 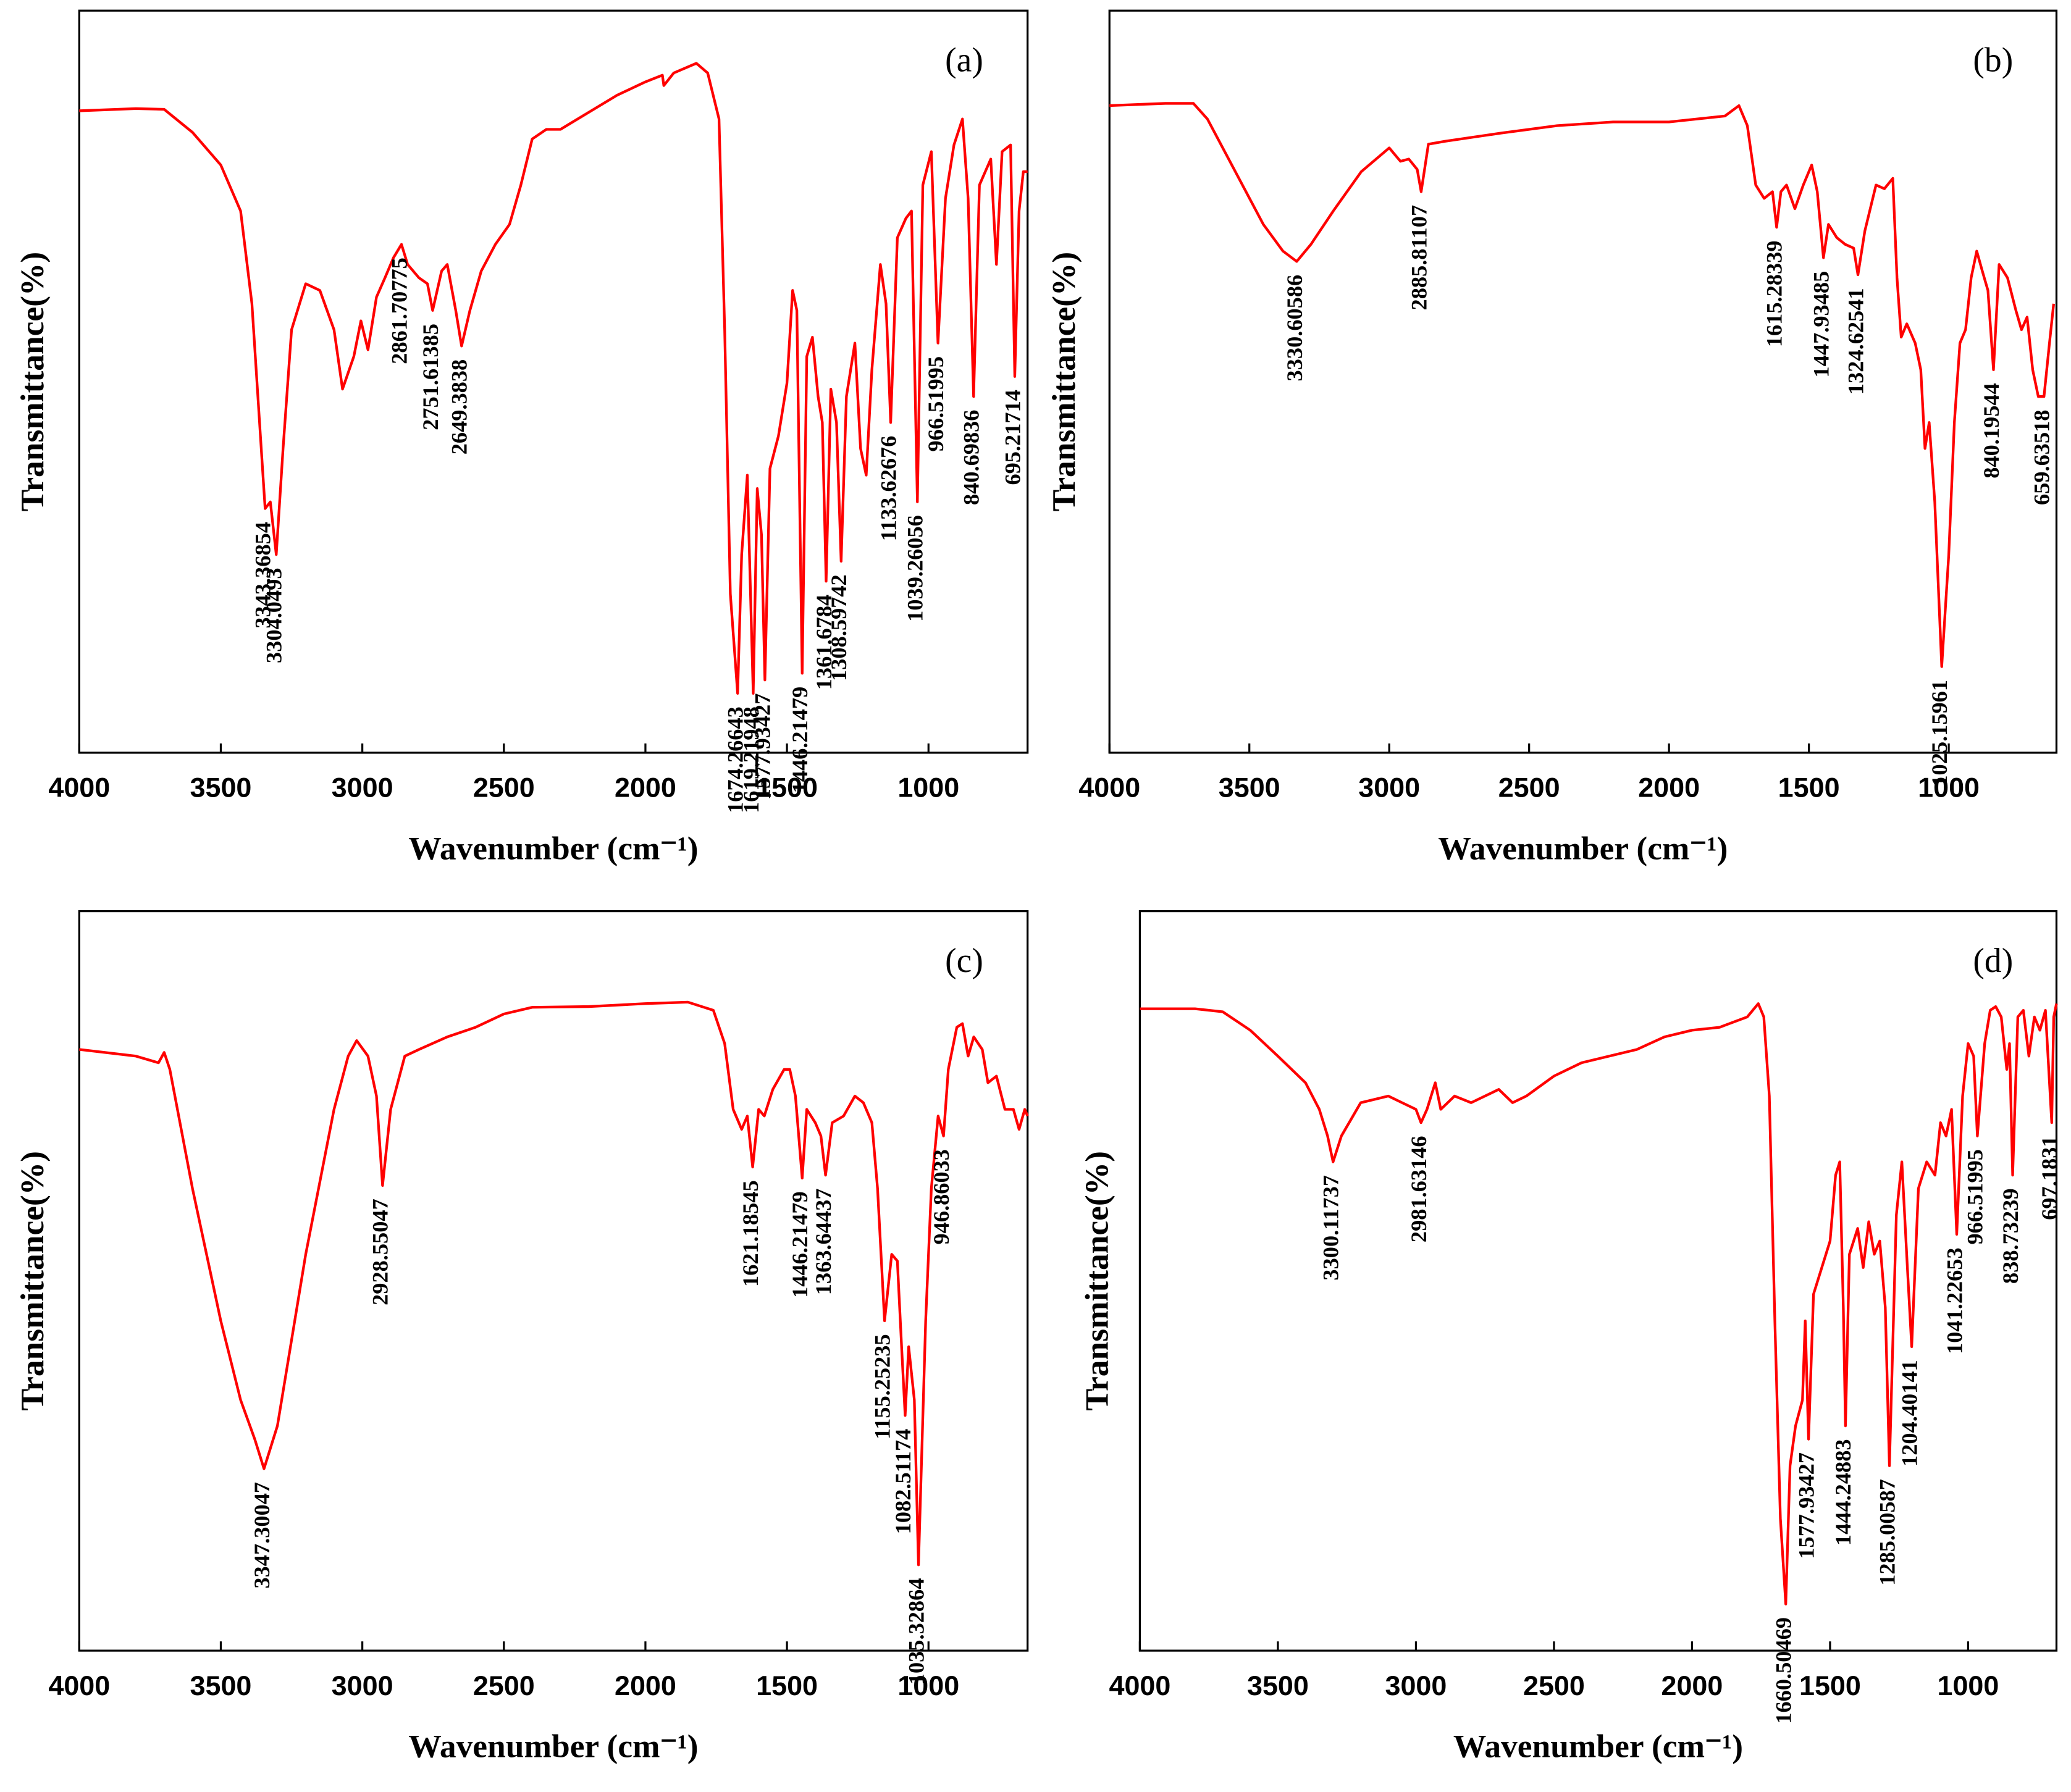 I want to click on peak-label: 1660.50469, so click(x=1783, y=1670).